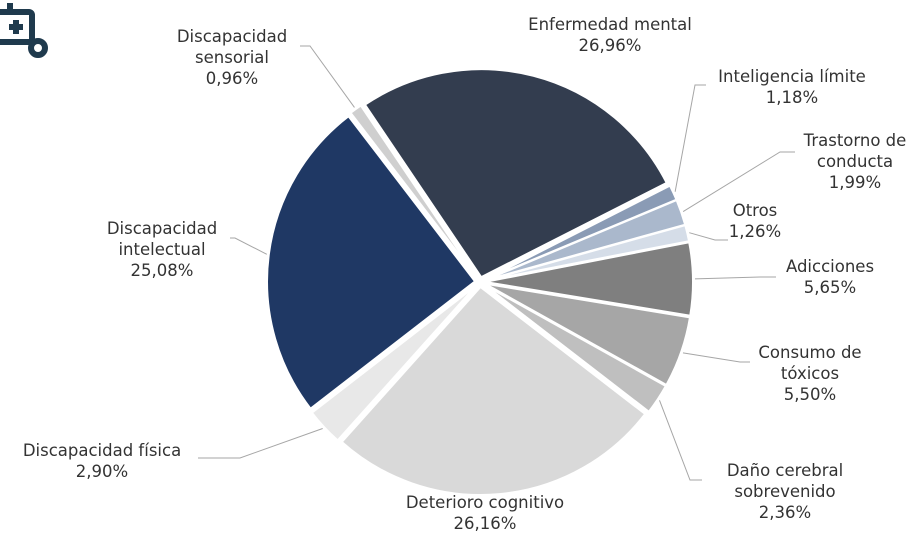 The image size is (920, 539). I want to click on slice-name: Discapacidad sensorial, so click(232, 47).